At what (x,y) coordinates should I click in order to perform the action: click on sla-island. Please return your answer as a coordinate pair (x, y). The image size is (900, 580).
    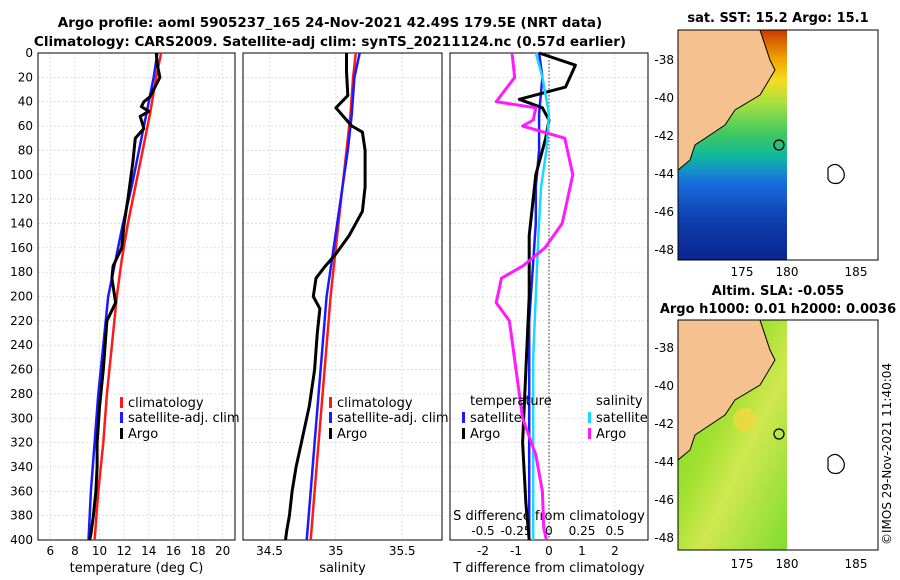
    Looking at the image, I should click on (836, 464).